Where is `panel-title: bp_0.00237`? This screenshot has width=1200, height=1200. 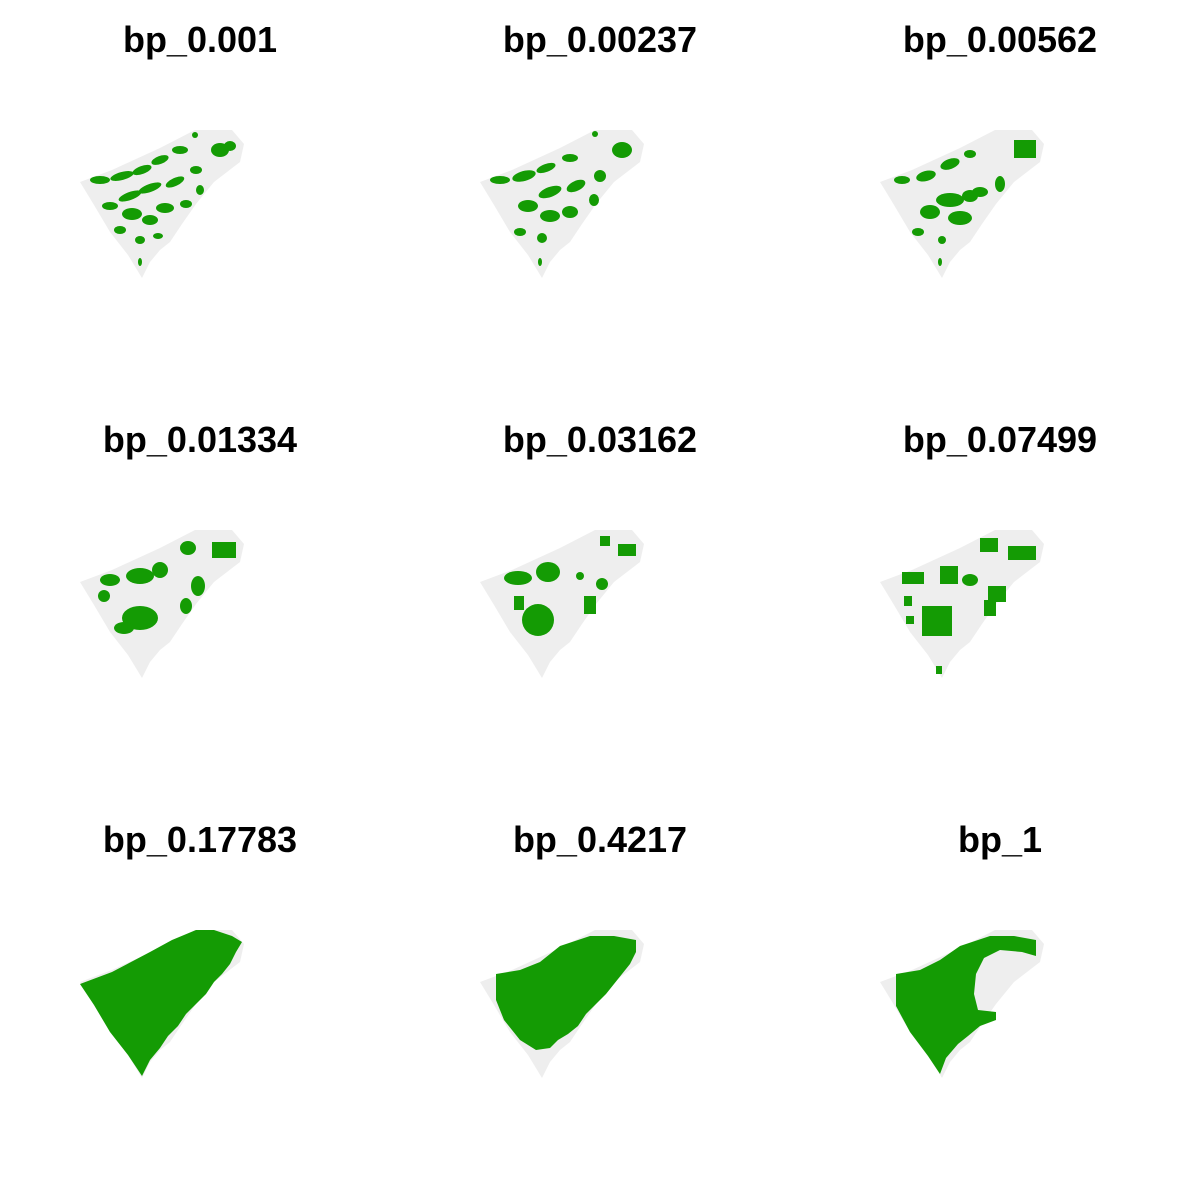
panel-title: bp_0.00237 is located at coordinates (600, 39).